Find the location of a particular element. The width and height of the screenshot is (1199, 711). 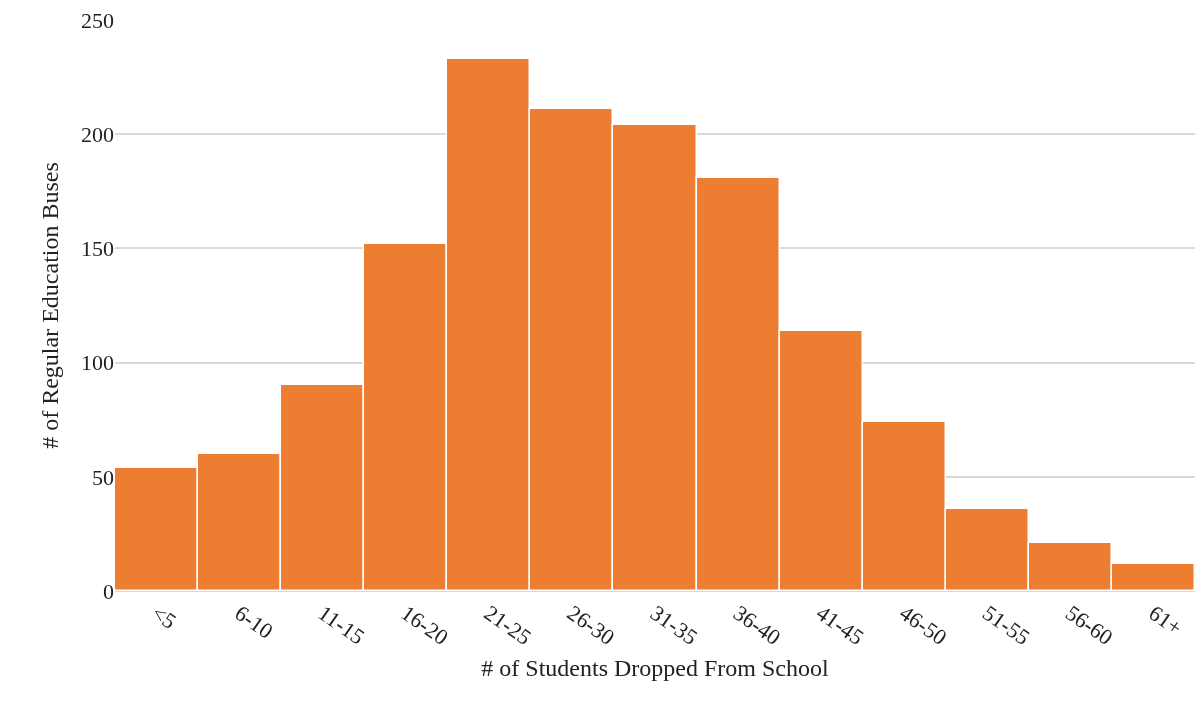

y-tick-label: 0 is located at coordinates (108, 591).